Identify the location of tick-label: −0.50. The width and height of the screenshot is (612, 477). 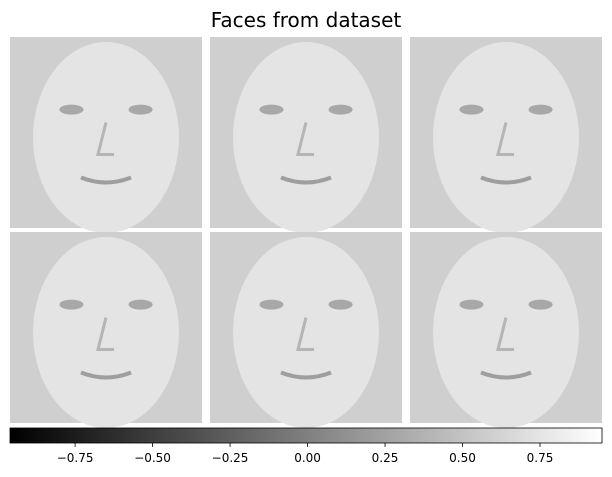
(152, 458).